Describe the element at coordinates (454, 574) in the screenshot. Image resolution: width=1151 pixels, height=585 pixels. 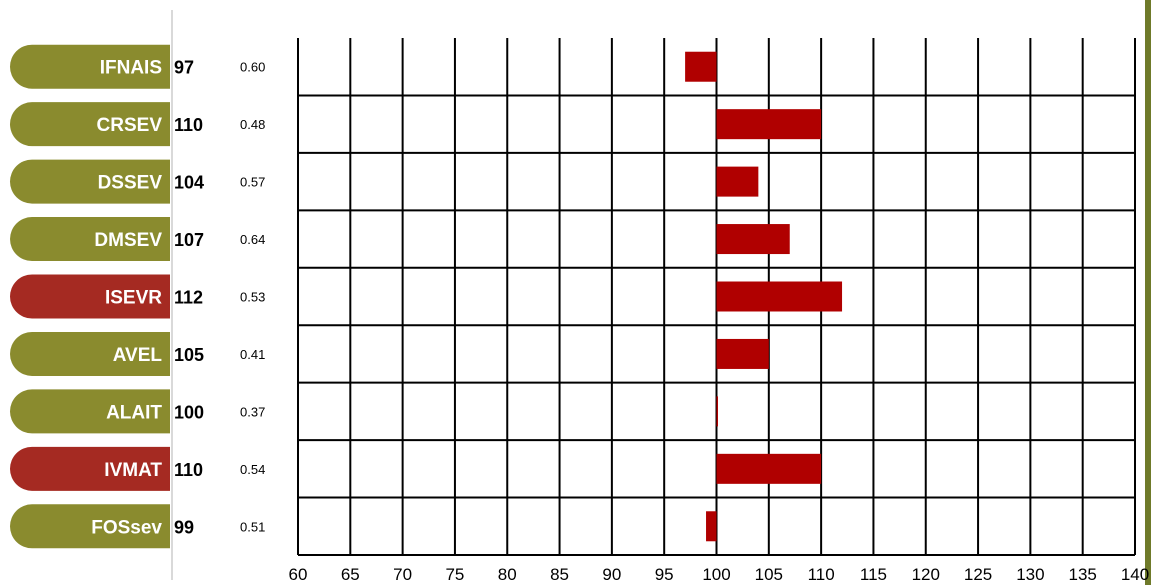
I see `x-tick-label: 75` at that location.